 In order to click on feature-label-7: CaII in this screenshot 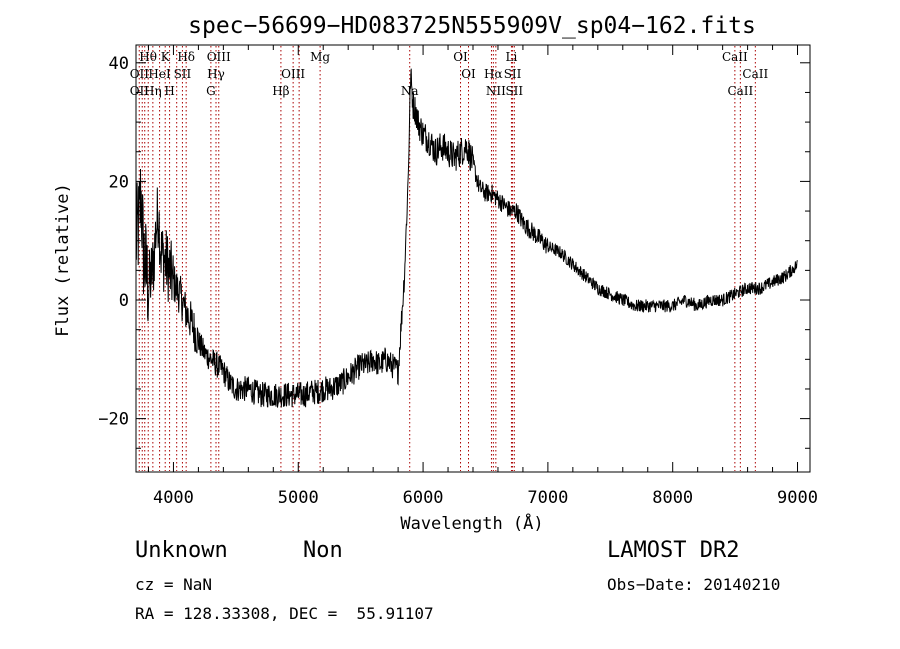, I will do `click(735, 57)`.